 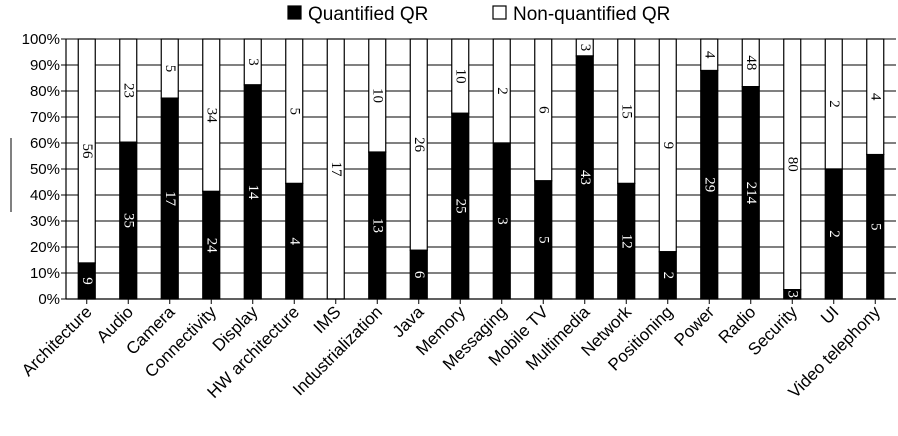 I want to click on data-label-quantified-1: 9, so click(x=87, y=281).